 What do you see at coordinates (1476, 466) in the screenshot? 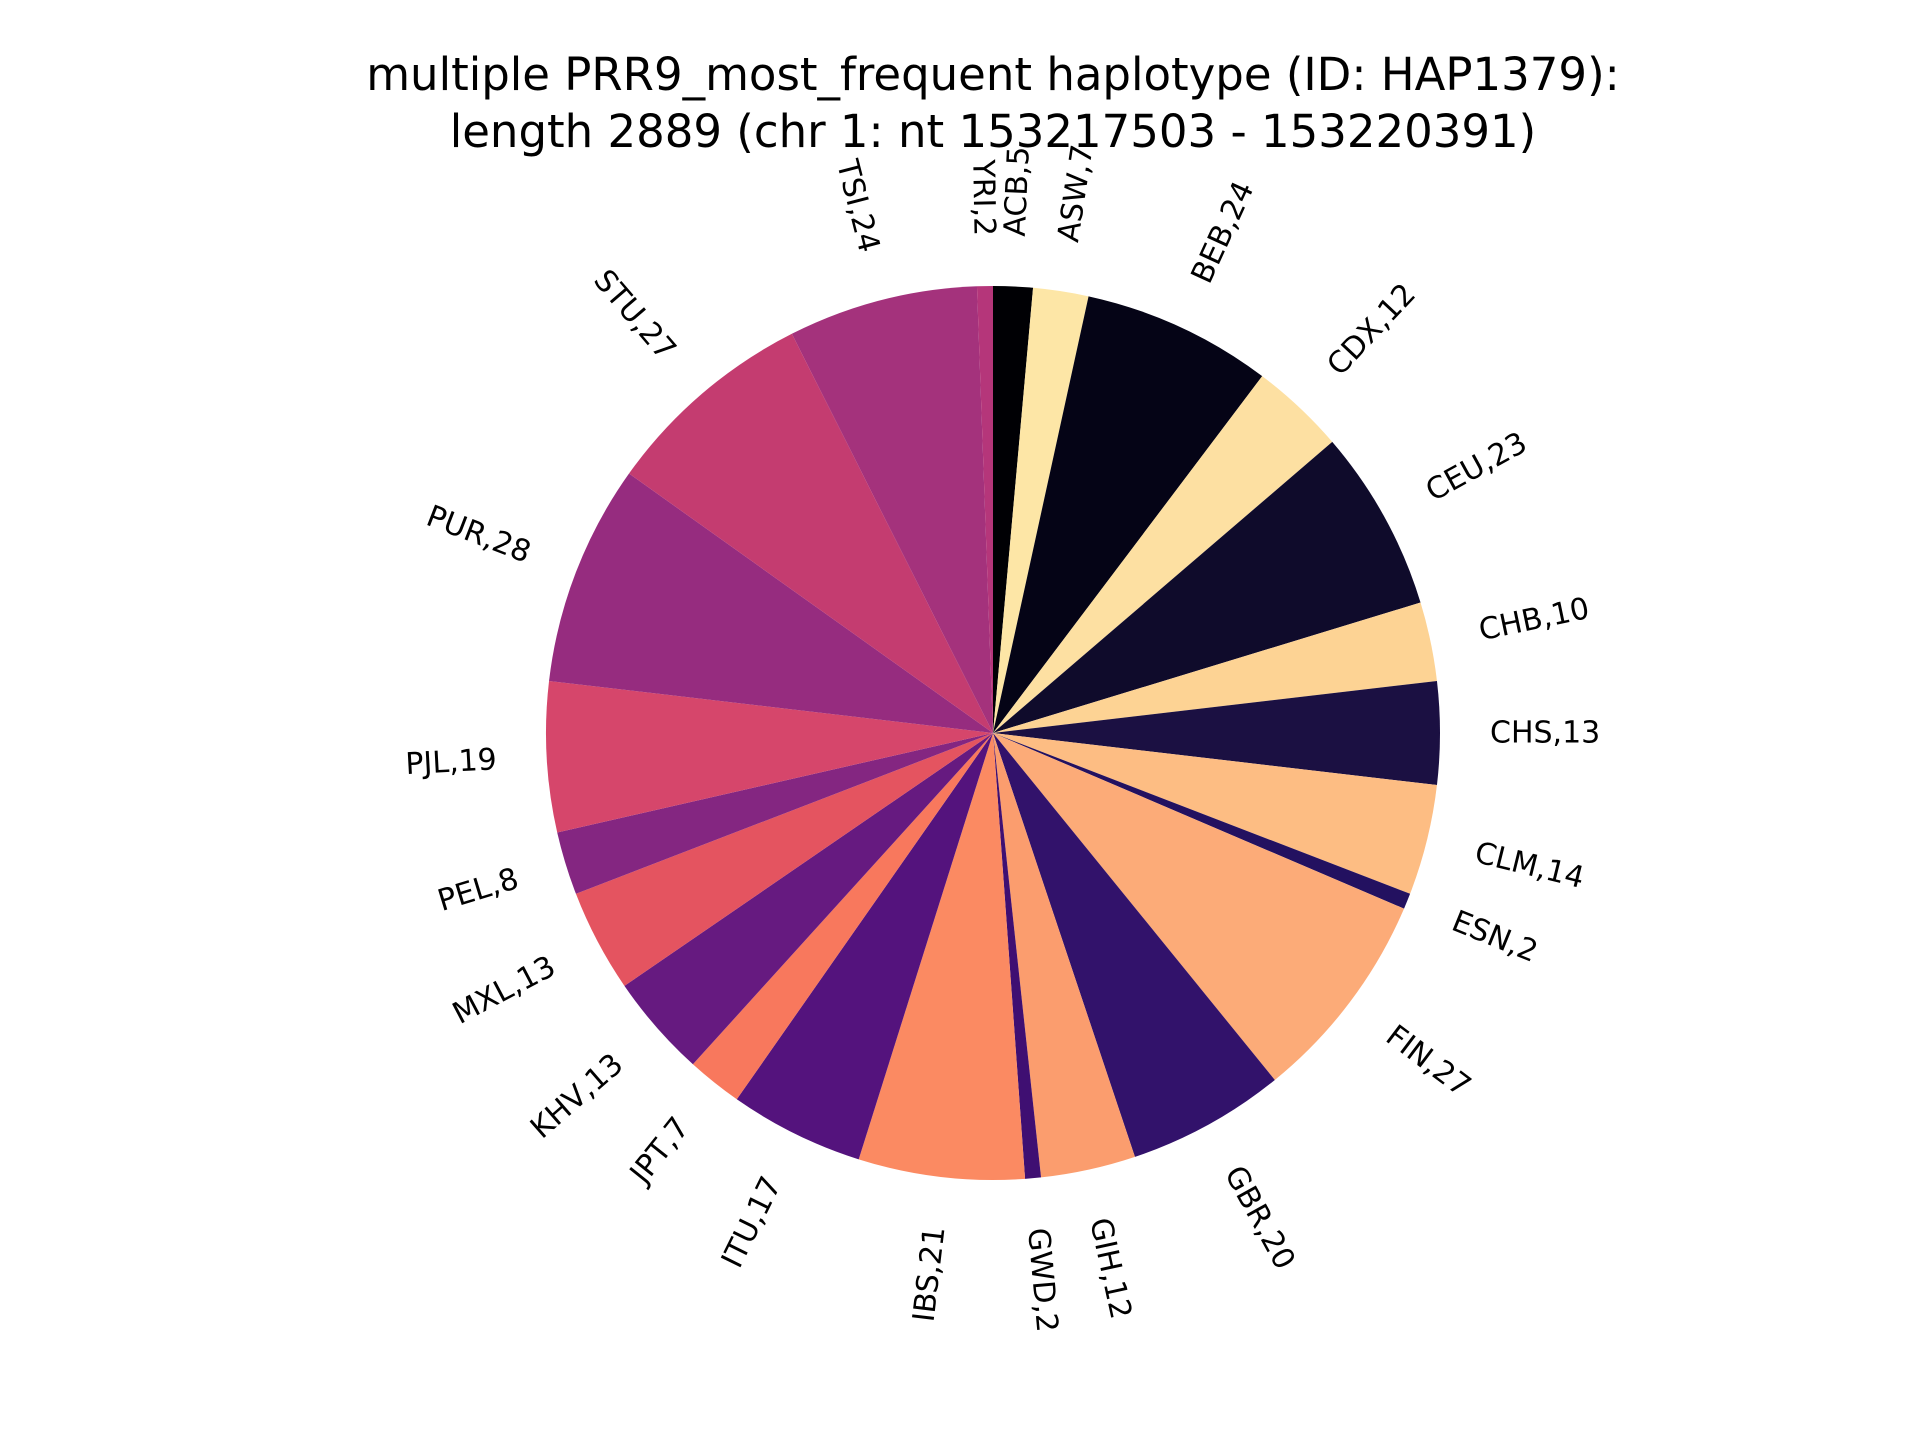
I see `slice-label-ceu: CEU,23` at bounding box center [1476, 466].